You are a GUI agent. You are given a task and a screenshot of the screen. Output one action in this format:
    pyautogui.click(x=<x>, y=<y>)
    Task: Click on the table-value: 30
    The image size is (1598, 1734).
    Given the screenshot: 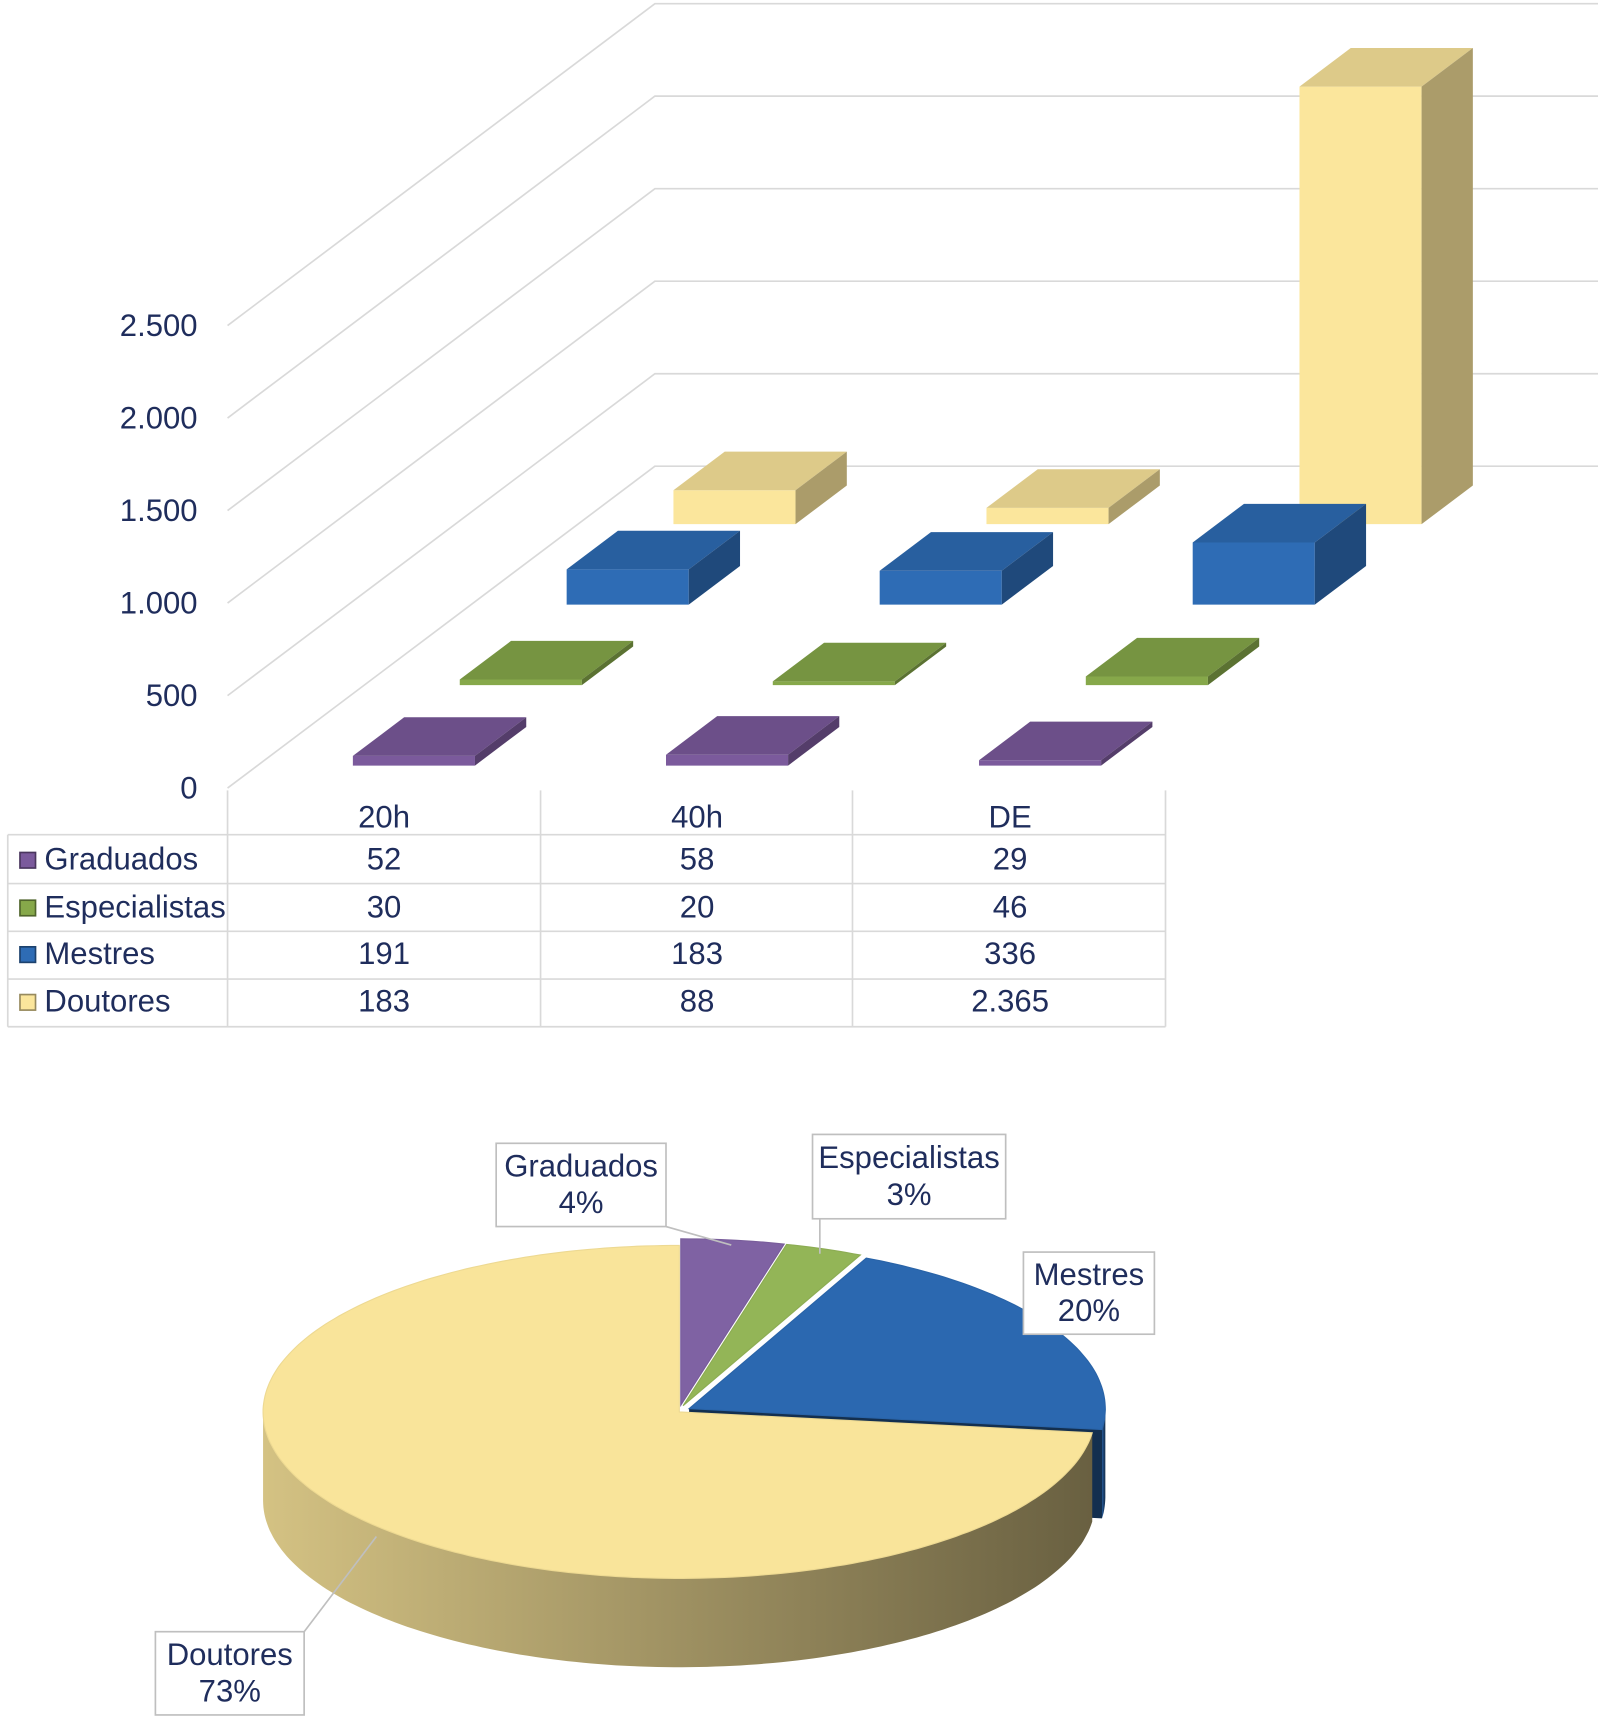 What is the action you would take?
    pyautogui.click(x=384, y=906)
    